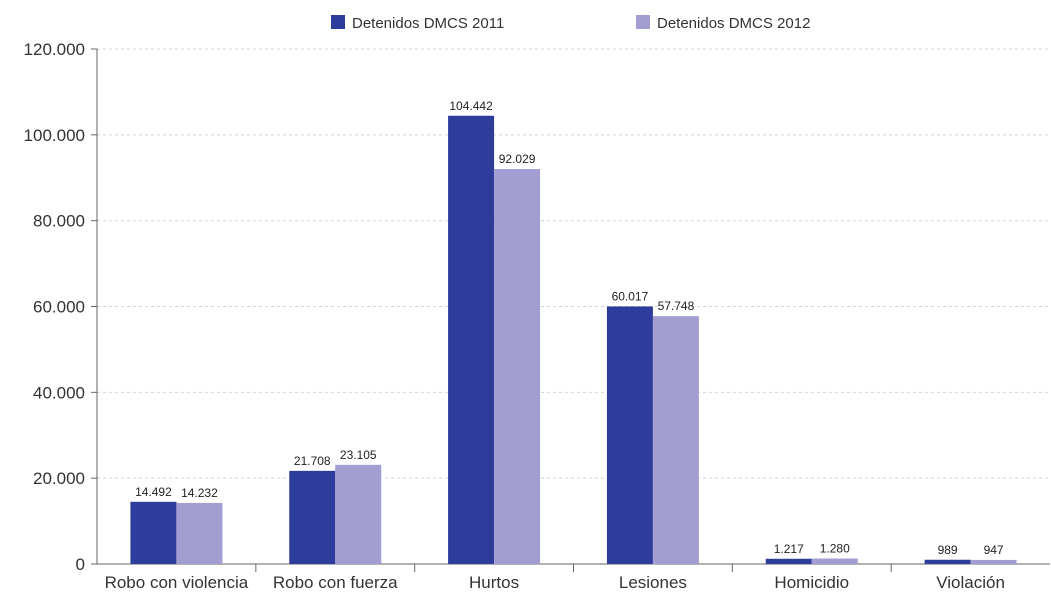 The image size is (1051, 594). Describe the element at coordinates (789, 549) in the screenshot. I see `data-label: 1.217` at that location.